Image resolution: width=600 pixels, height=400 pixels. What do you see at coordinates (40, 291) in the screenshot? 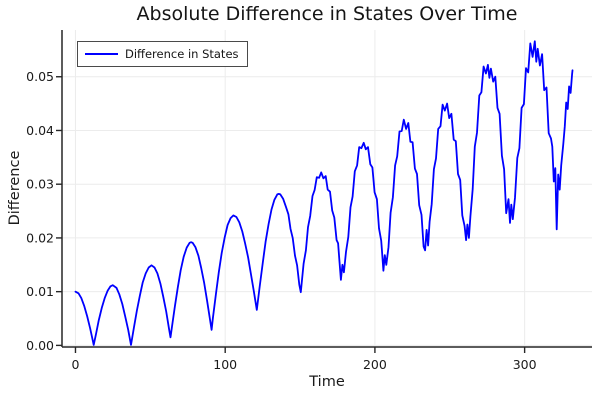
I see `y-tick-label: 0.01` at bounding box center [40, 291].